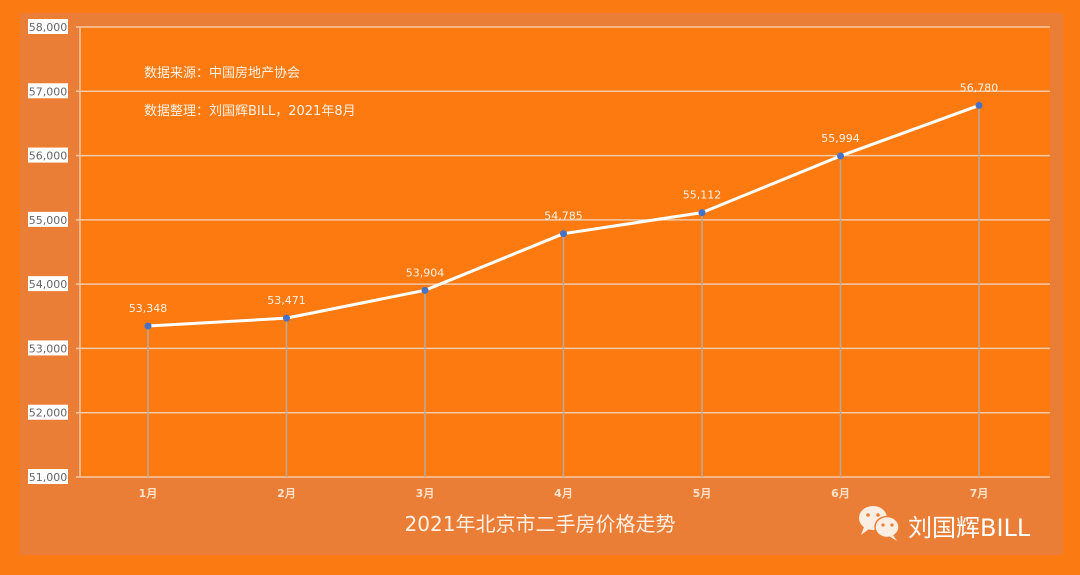 This screenshot has height=575, width=1080. I want to click on y-tick-label: 58,000, so click(48, 27).